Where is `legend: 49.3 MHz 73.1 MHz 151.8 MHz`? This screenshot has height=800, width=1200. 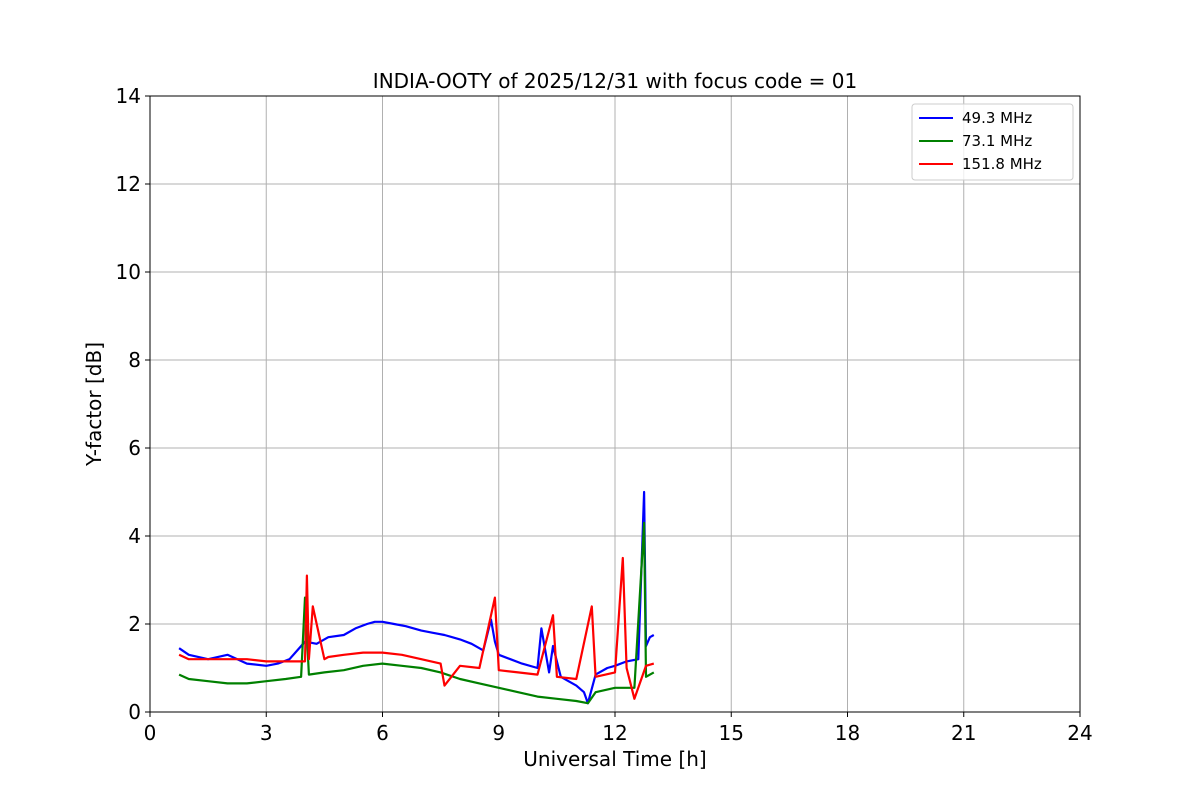 legend: 49.3 MHz 73.1 MHz 151.8 MHz is located at coordinates (992, 142).